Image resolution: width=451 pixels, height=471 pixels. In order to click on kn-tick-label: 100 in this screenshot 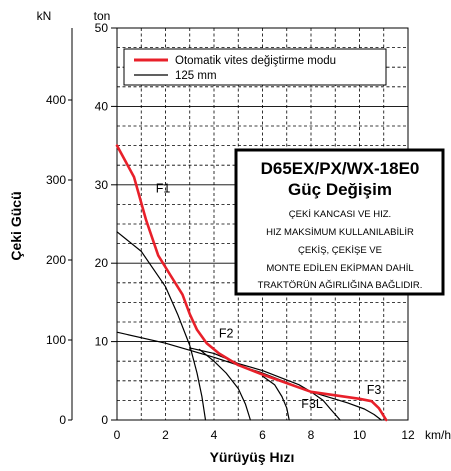, I will do `click(56, 340)`.